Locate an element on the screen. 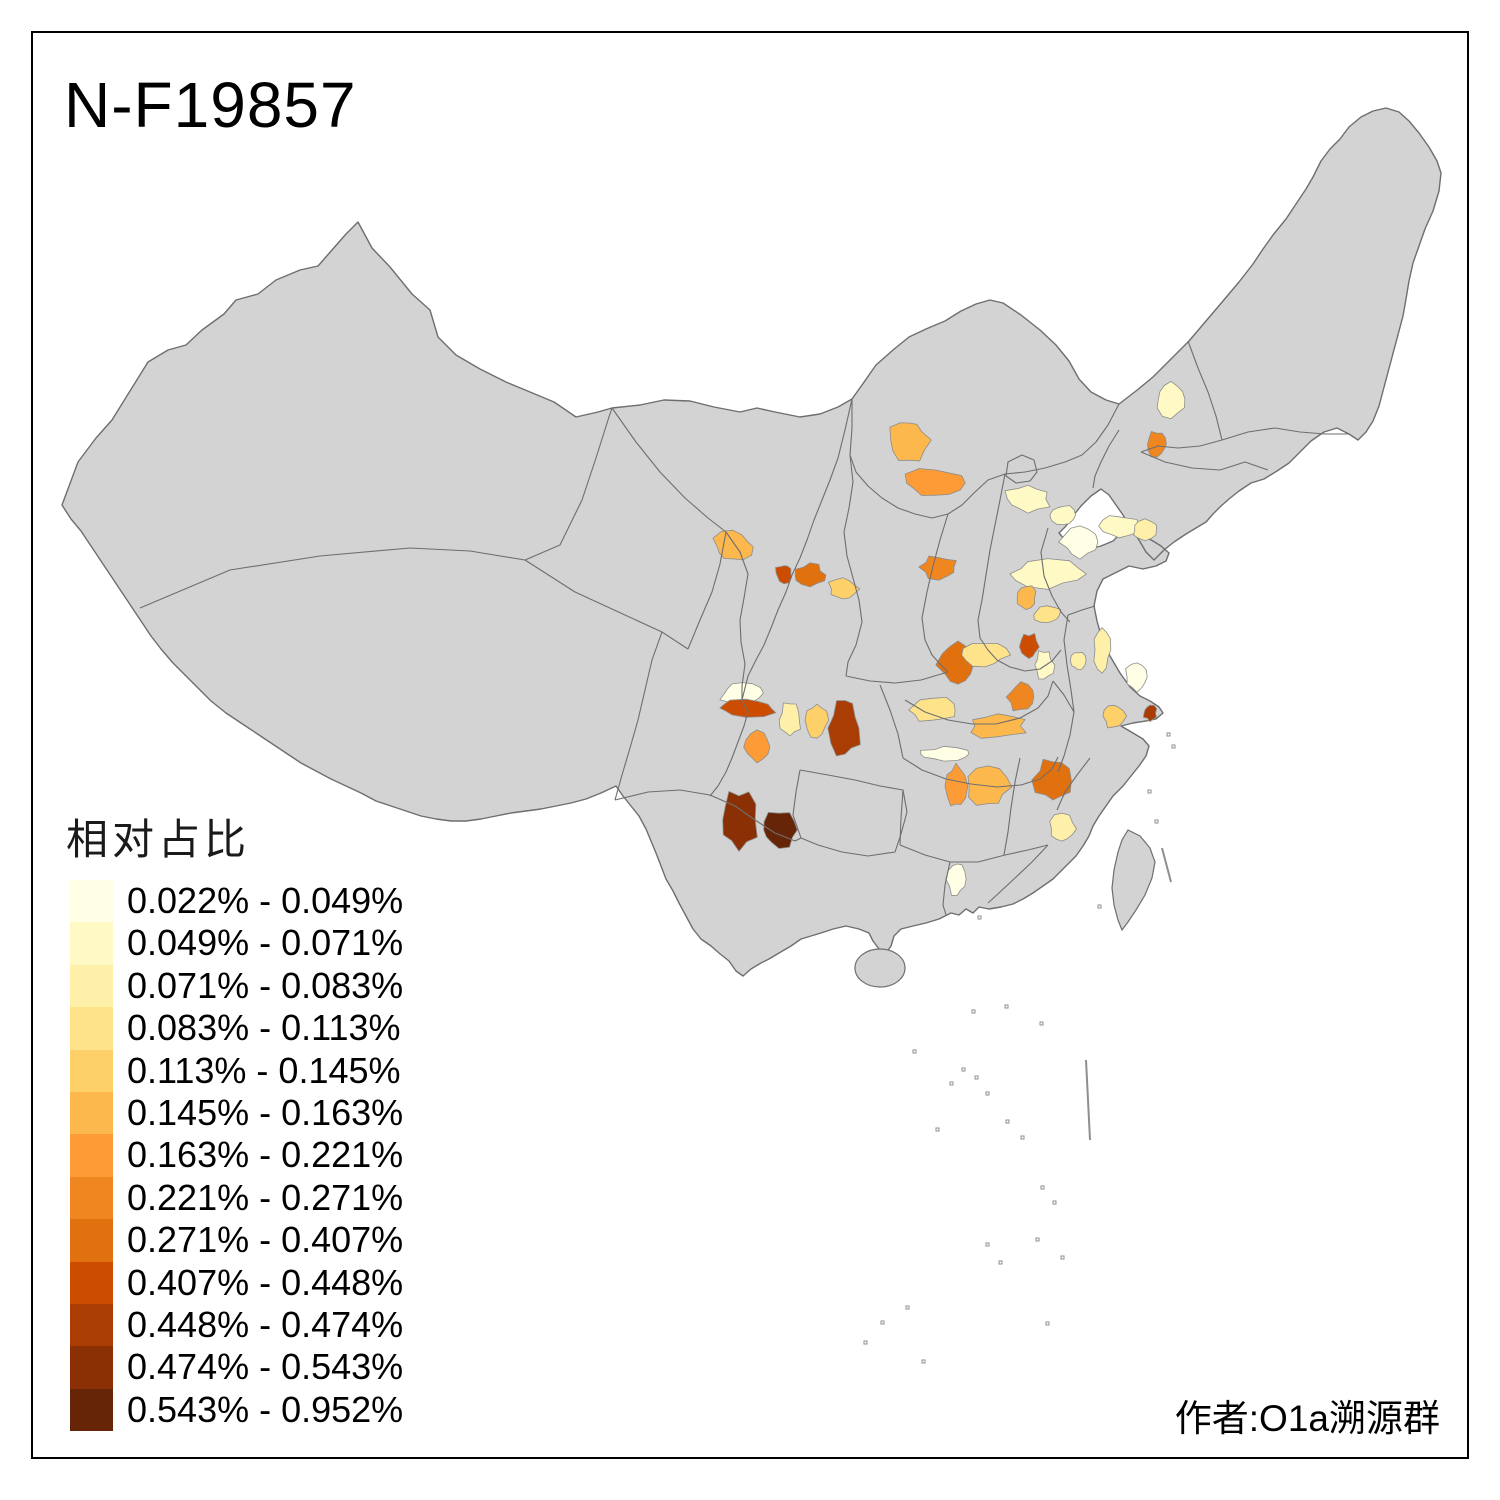  legend-item: 0.083% - 0.113% is located at coordinates (250, 1028).